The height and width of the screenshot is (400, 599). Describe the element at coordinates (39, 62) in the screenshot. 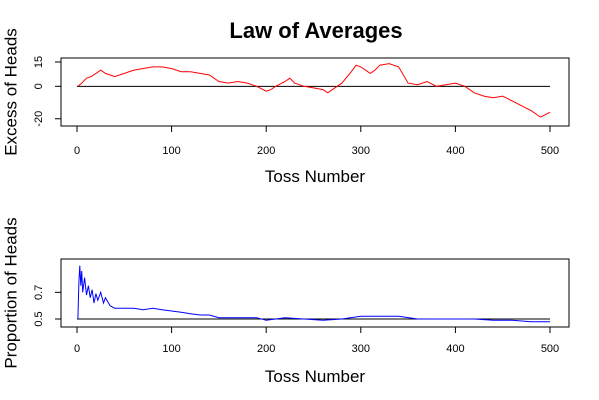

I see `y-tick-label: 15` at that location.